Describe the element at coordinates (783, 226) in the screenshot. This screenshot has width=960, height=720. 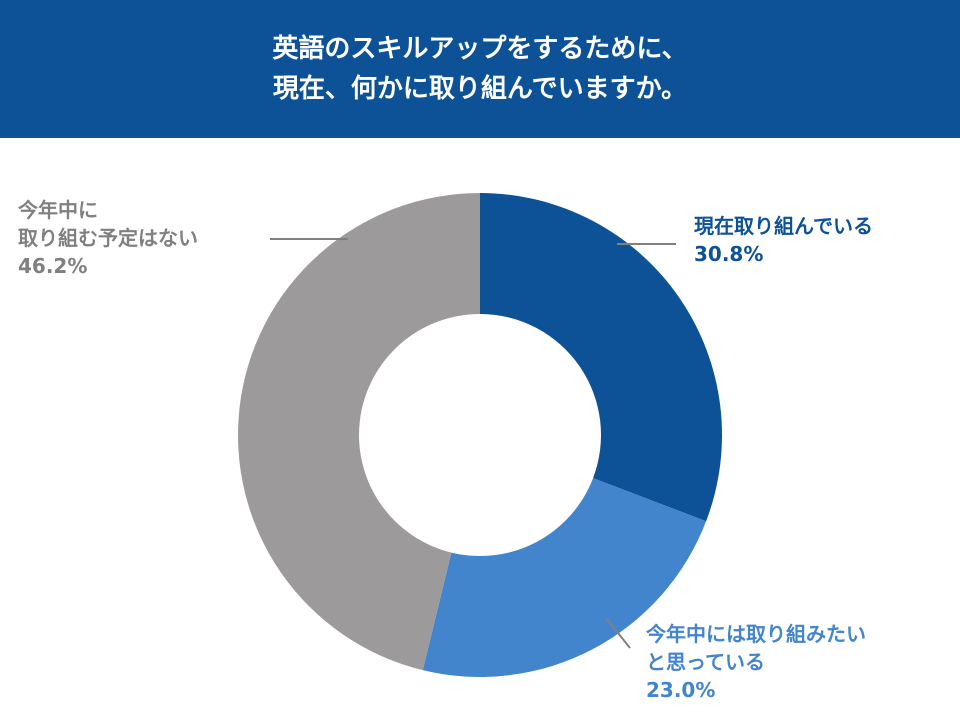
I see `slice-label-current-text: 現在取り組んでいる` at that location.